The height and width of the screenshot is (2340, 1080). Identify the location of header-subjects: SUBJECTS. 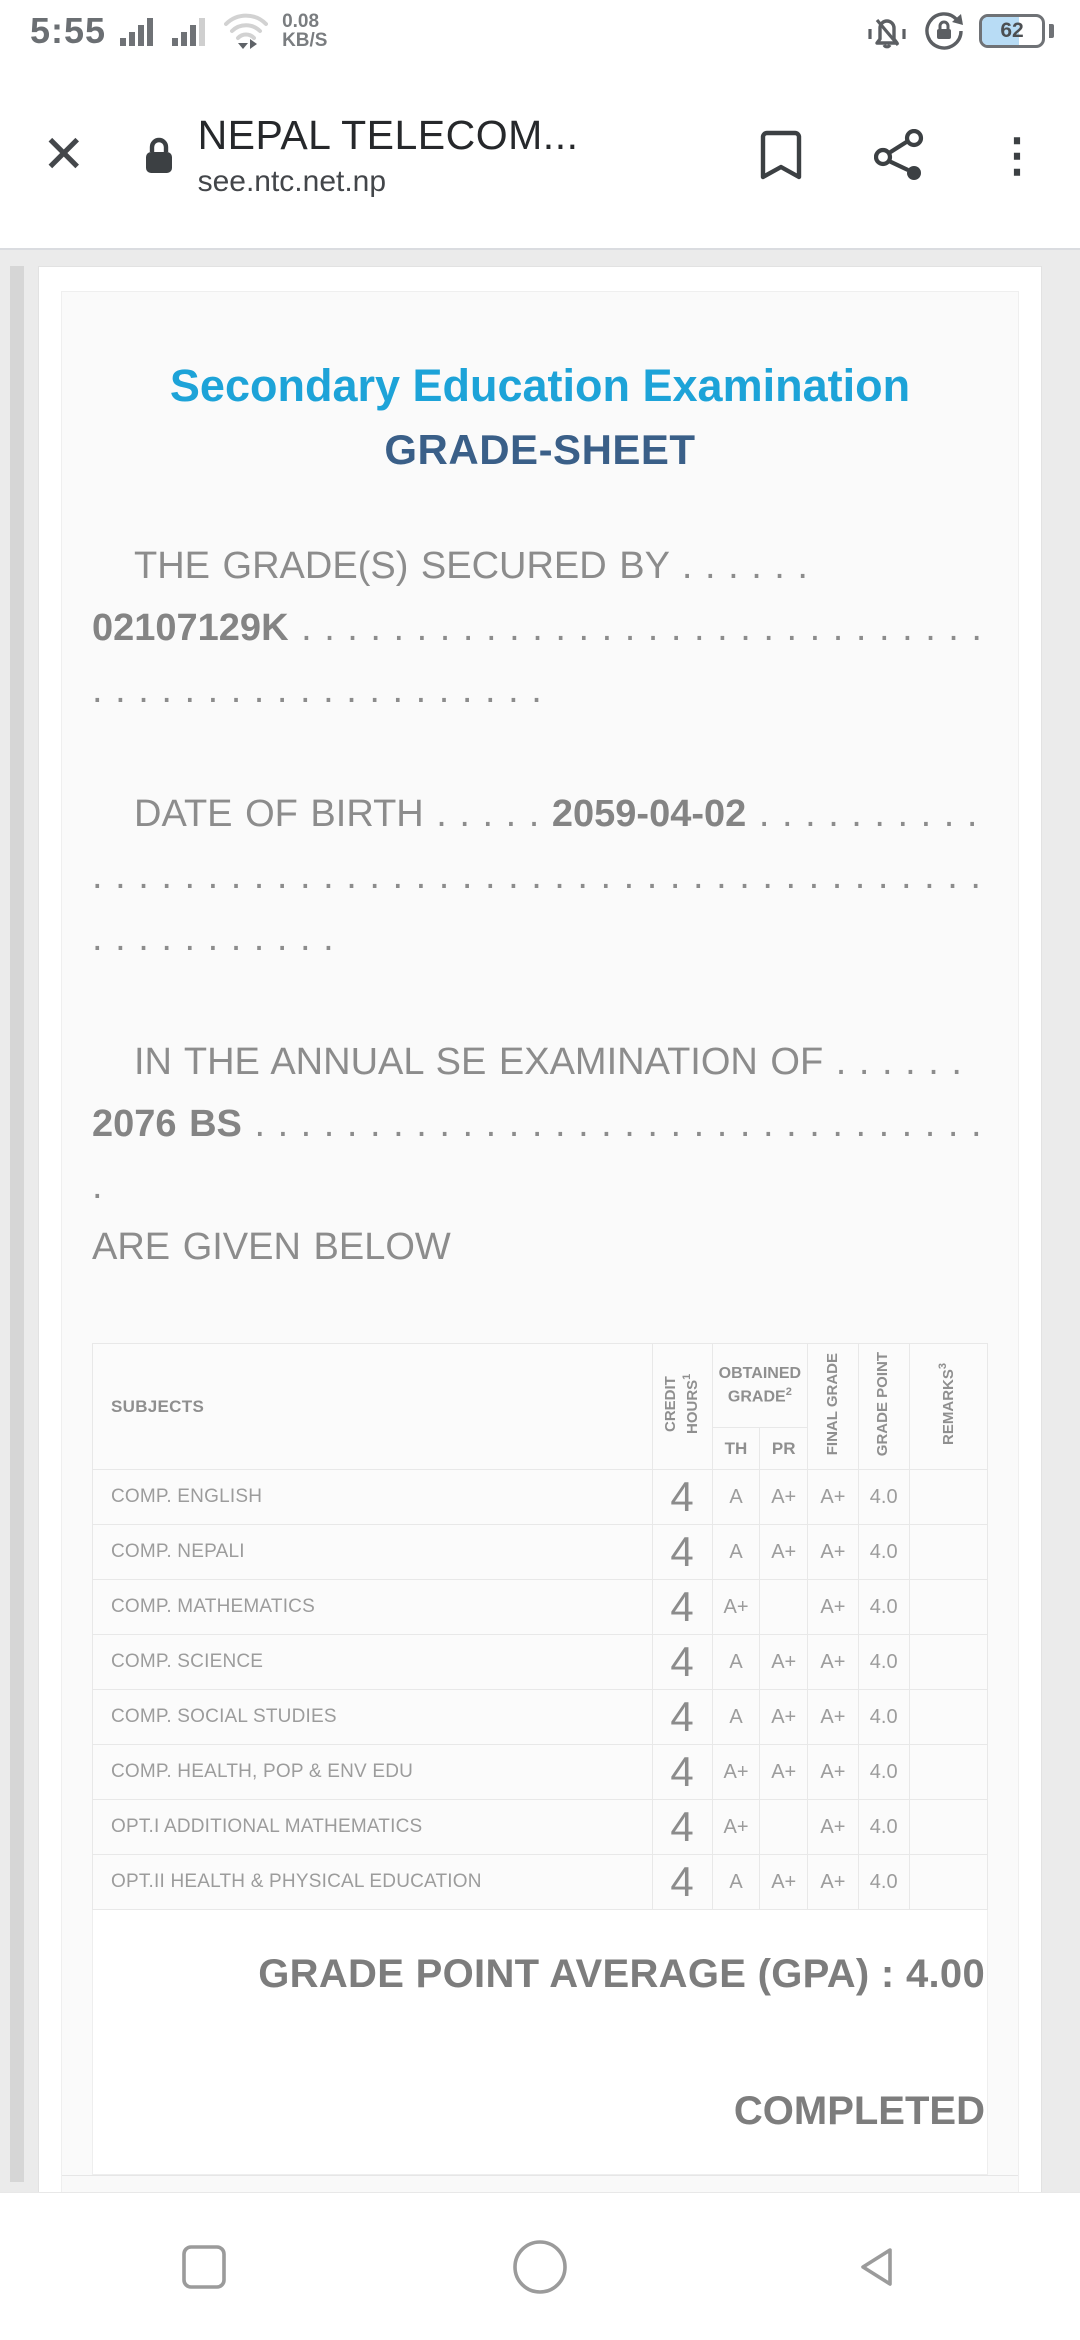
(372, 1407).